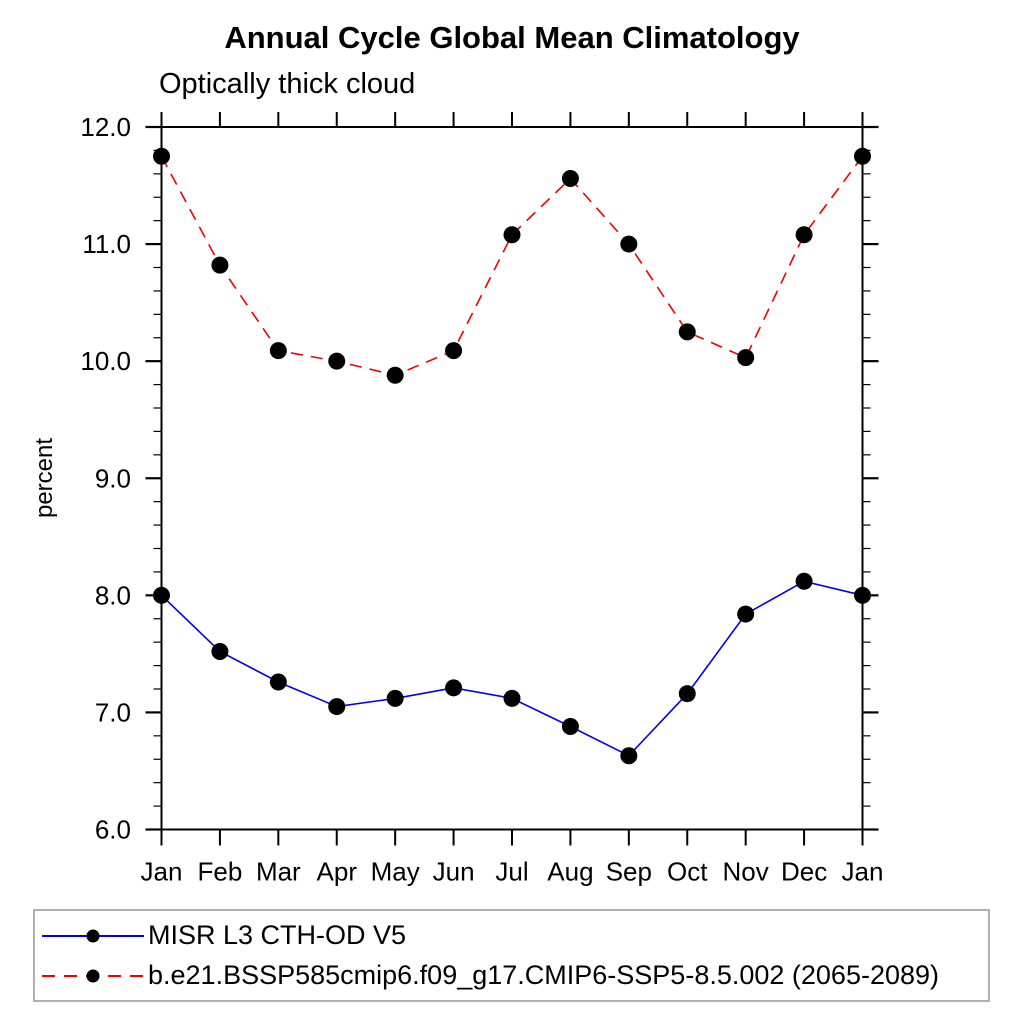 The width and height of the screenshot is (1024, 1024). I want to click on y-tick-label: 8.0, so click(113, 595).